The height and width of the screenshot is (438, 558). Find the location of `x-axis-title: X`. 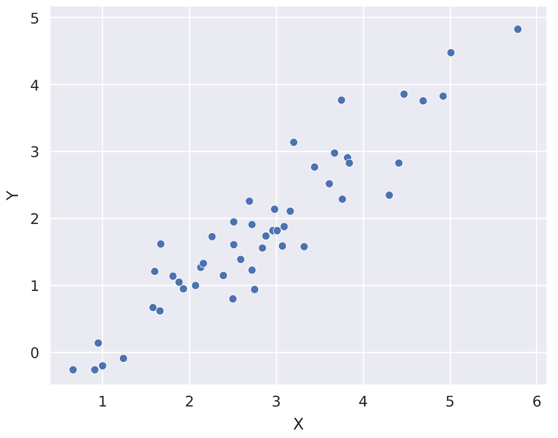

x-axis-title: X is located at coordinates (298, 424).